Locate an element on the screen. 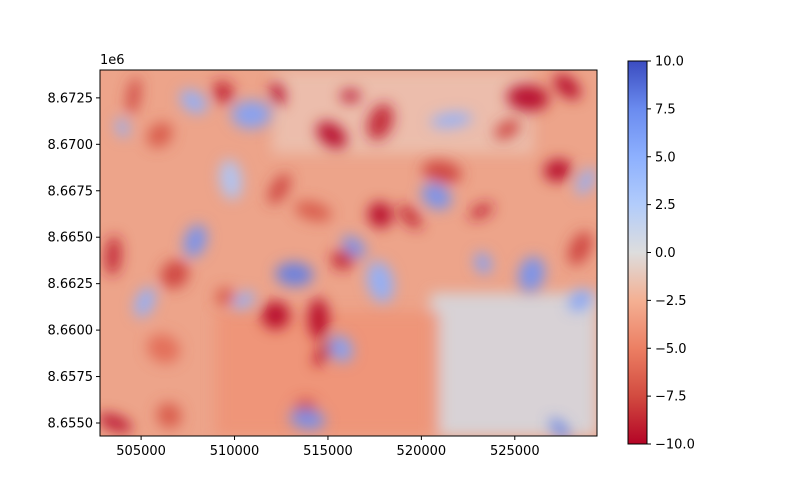  x-tick-label: 505000 is located at coordinates (141, 451).